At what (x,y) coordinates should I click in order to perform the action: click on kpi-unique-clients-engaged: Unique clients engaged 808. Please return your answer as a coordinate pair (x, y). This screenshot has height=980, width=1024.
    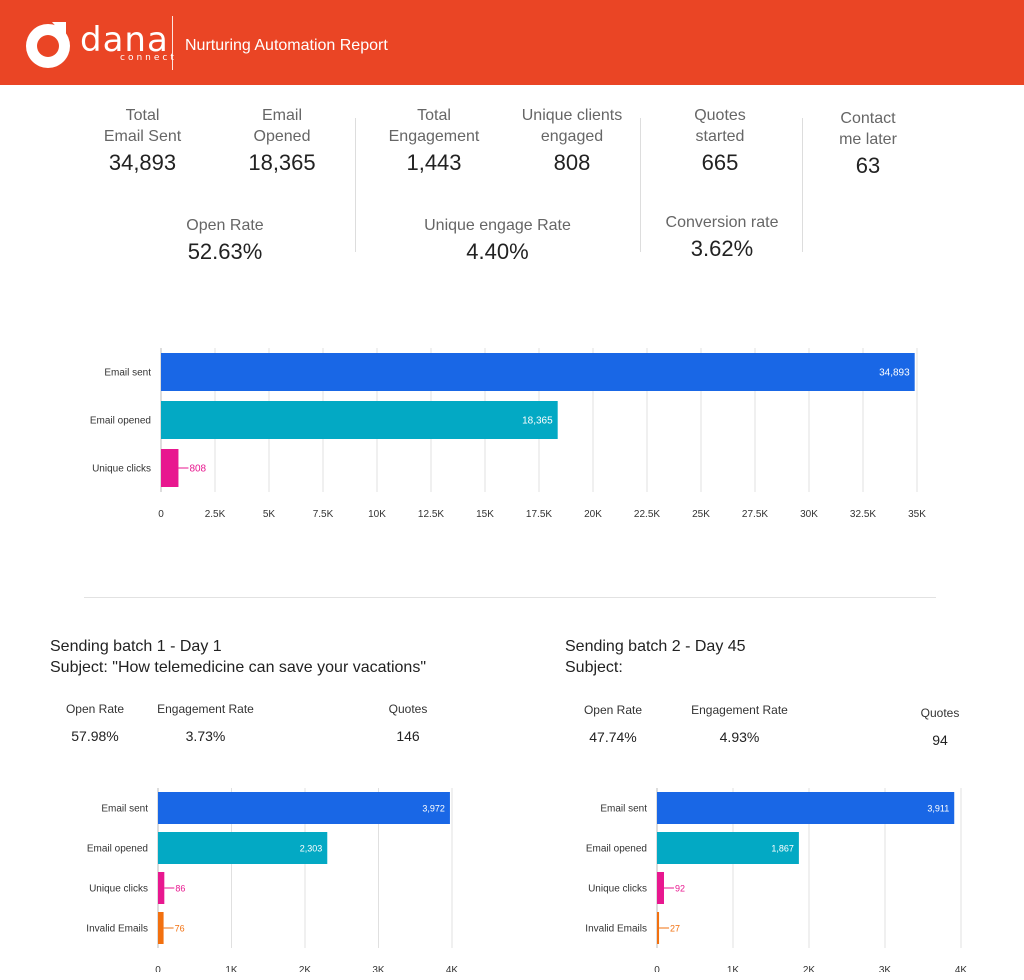
    Looking at the image, I should click on (572, 141).